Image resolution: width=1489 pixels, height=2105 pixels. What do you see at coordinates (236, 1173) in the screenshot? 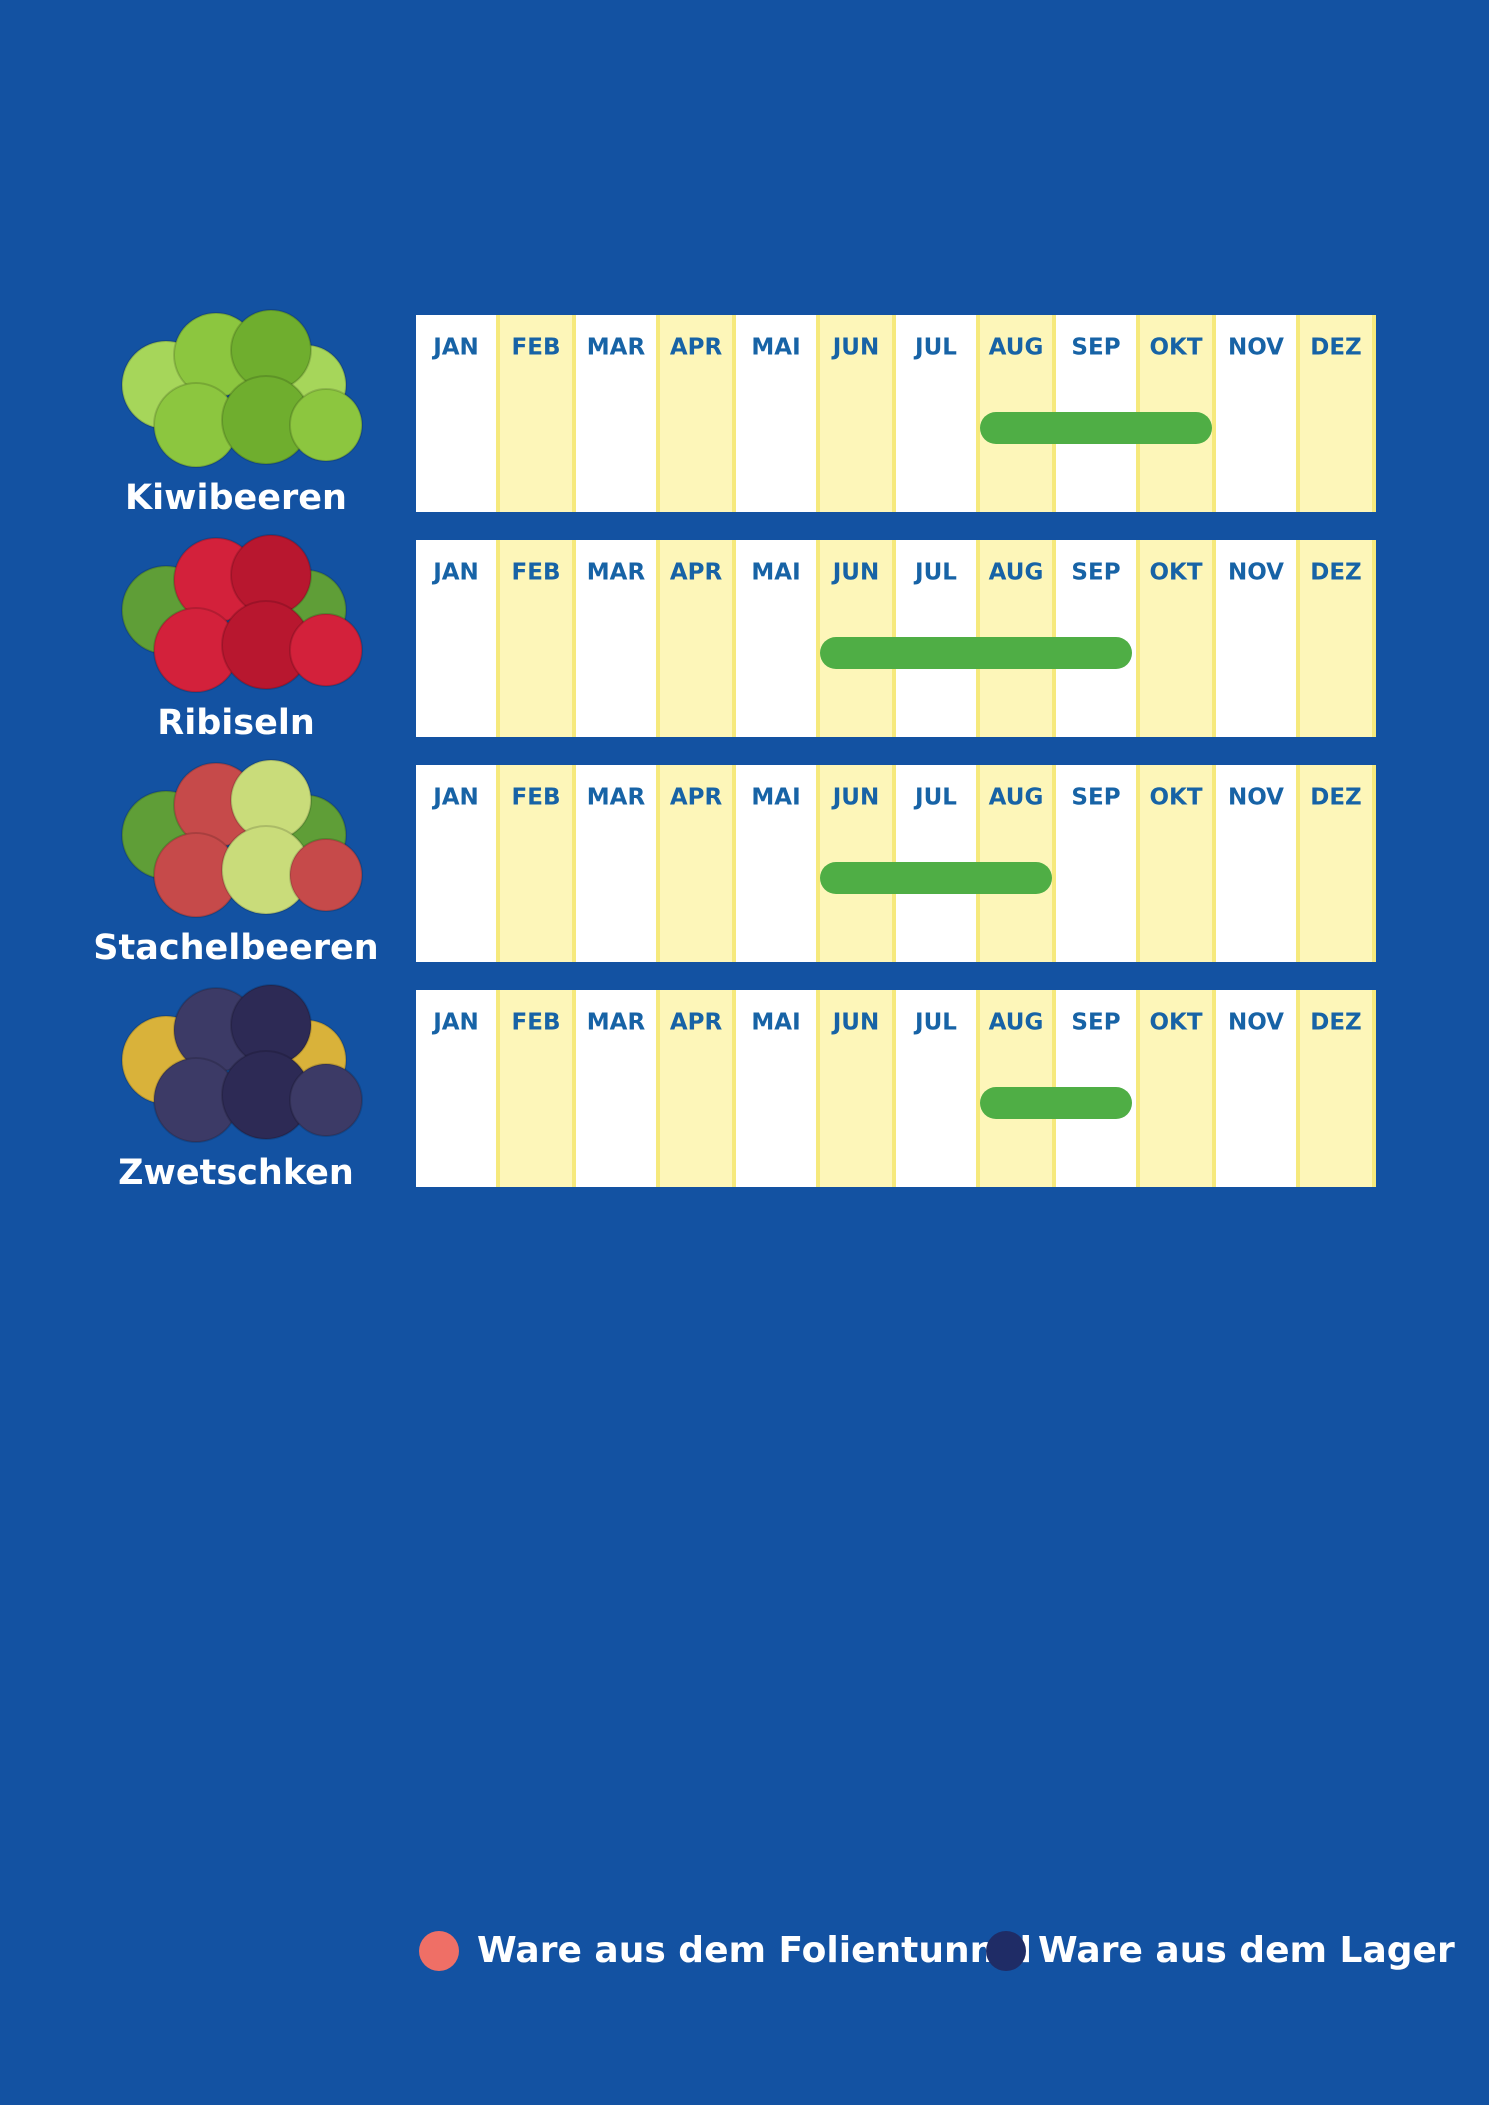
I see `fruit-name: Zwetschken` at bounding box center [236, 1173].